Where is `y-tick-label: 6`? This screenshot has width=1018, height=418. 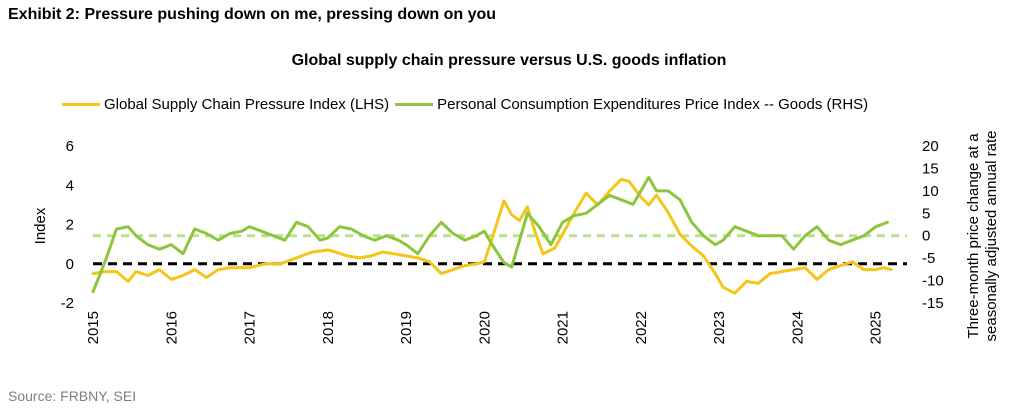
y-tick-label: 6 is located at coordinates (70, 146).